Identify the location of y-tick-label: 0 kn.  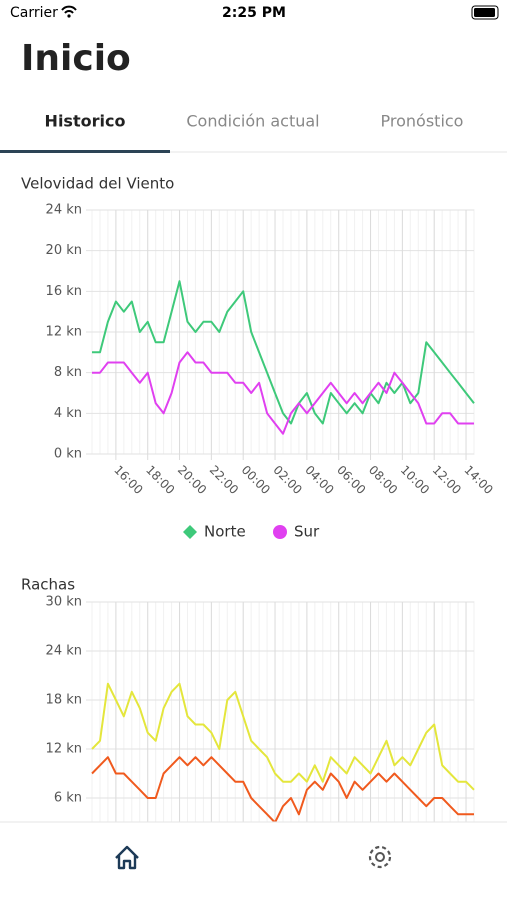
(68, 454).